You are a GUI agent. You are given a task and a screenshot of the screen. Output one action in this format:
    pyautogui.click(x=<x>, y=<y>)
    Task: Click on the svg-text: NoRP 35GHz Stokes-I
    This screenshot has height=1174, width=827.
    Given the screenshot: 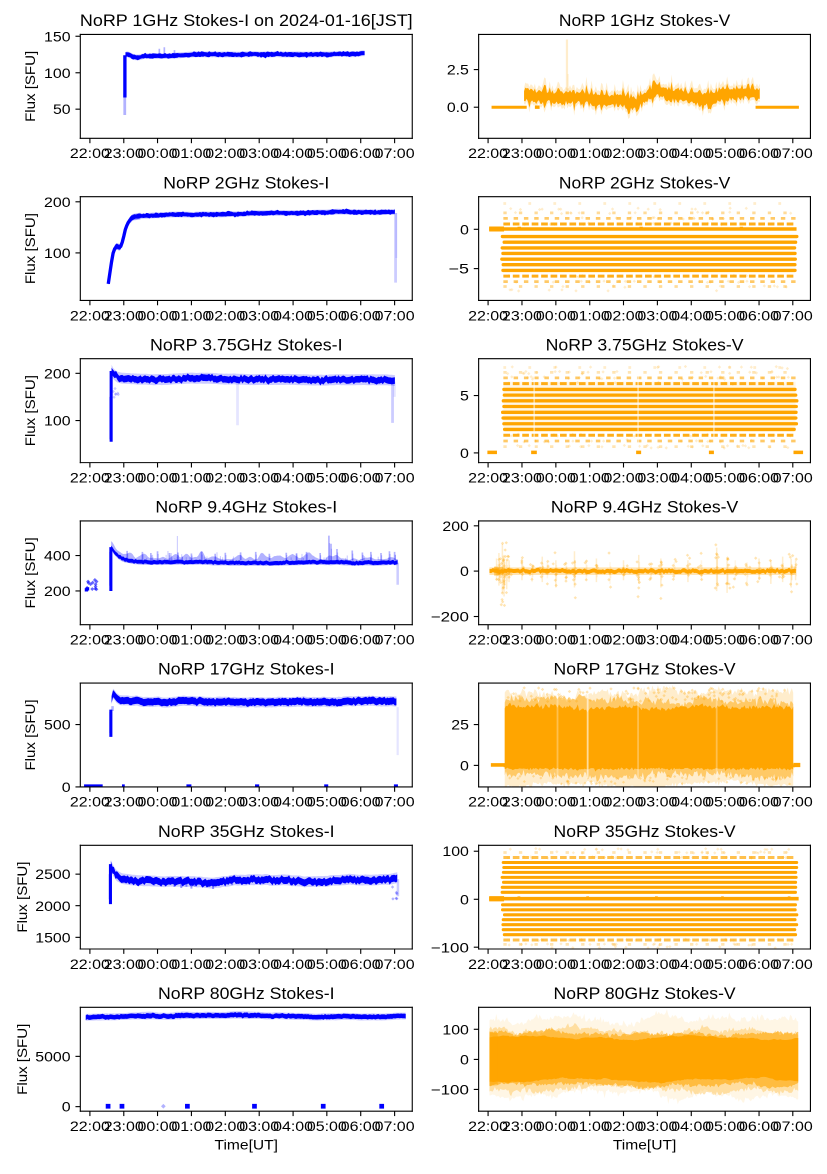 What is the action you would take?
    pyautogui.click(x=246, y=831)
    